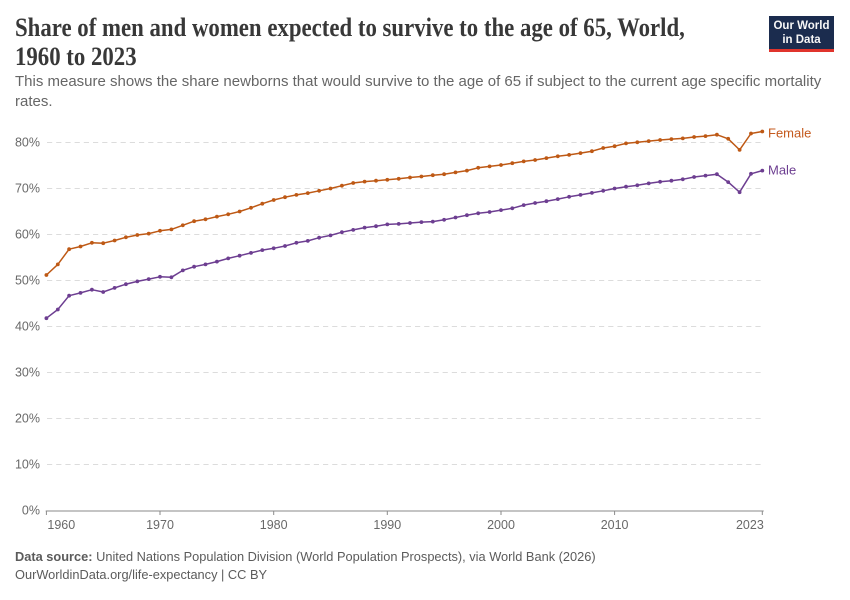 This screenshot has width=850, height=600. Describe the element at coordinates (61, 525) in the screenshot. I see `svg-text: 1960` at that location.